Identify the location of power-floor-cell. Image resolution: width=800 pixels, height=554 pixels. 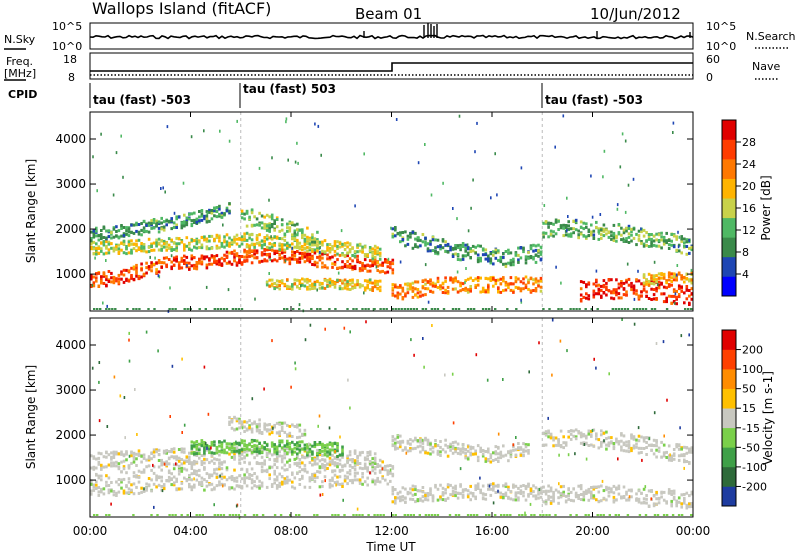
(483, 309).